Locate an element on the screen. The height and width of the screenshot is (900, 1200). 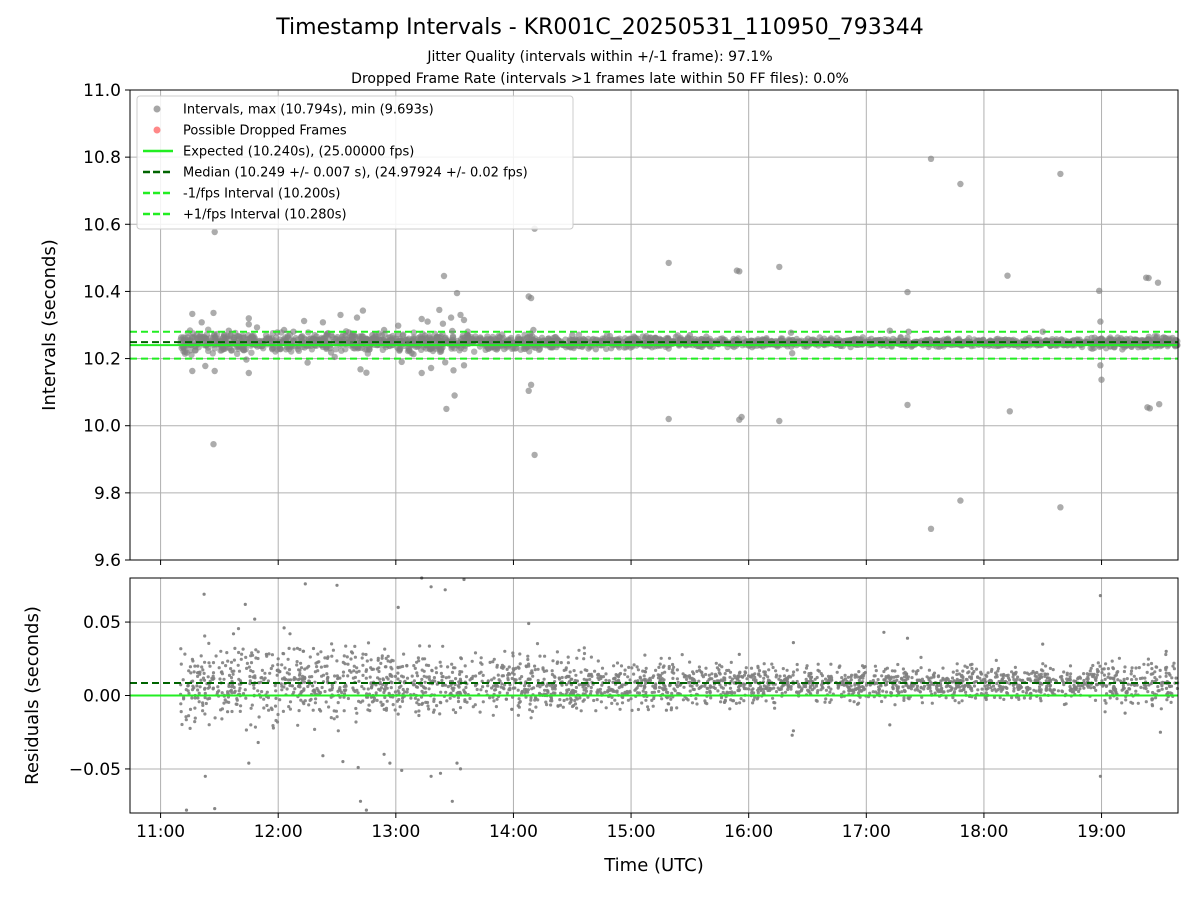
intervals-y-ticks: 9.69.810.010.210.410.610.811.0 is located at coordinates (106, 326).